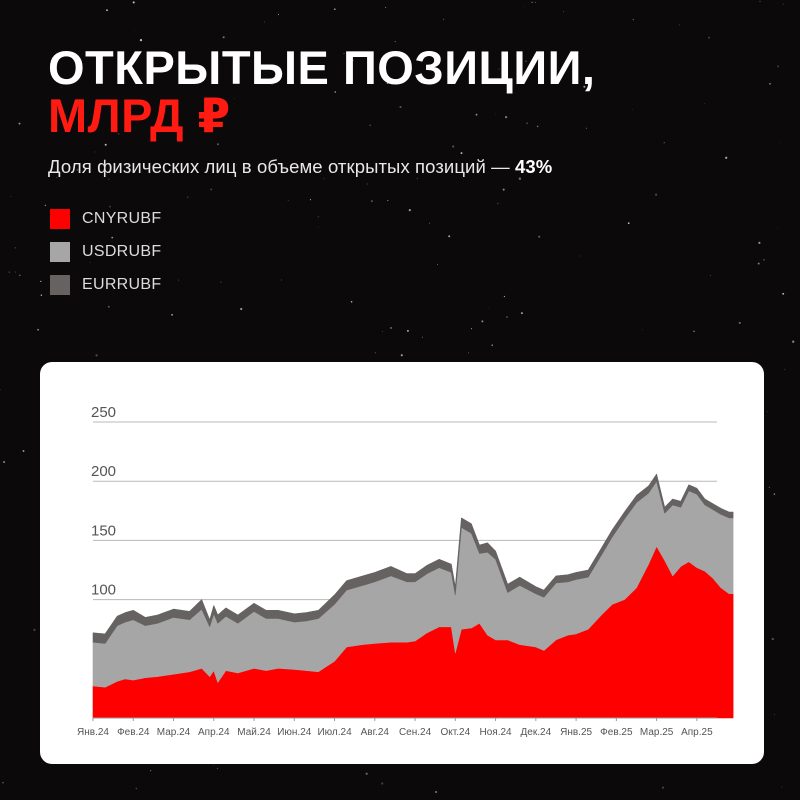 The width and height of the screenshot is (800, 800). What do you see at coordinates (139, 115) in the screenshot?
I see `title-line-2: МЛРД ₽` at bounding box center [139, 115].